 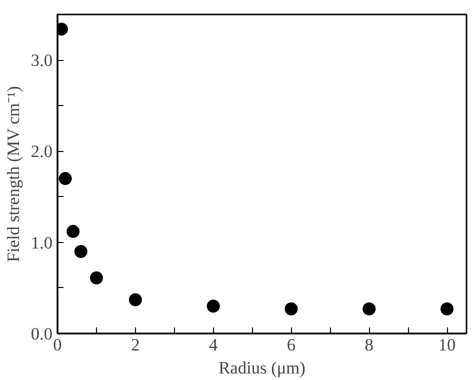 I want to click on x-tick-label: 10, so click(x=447, y=345).